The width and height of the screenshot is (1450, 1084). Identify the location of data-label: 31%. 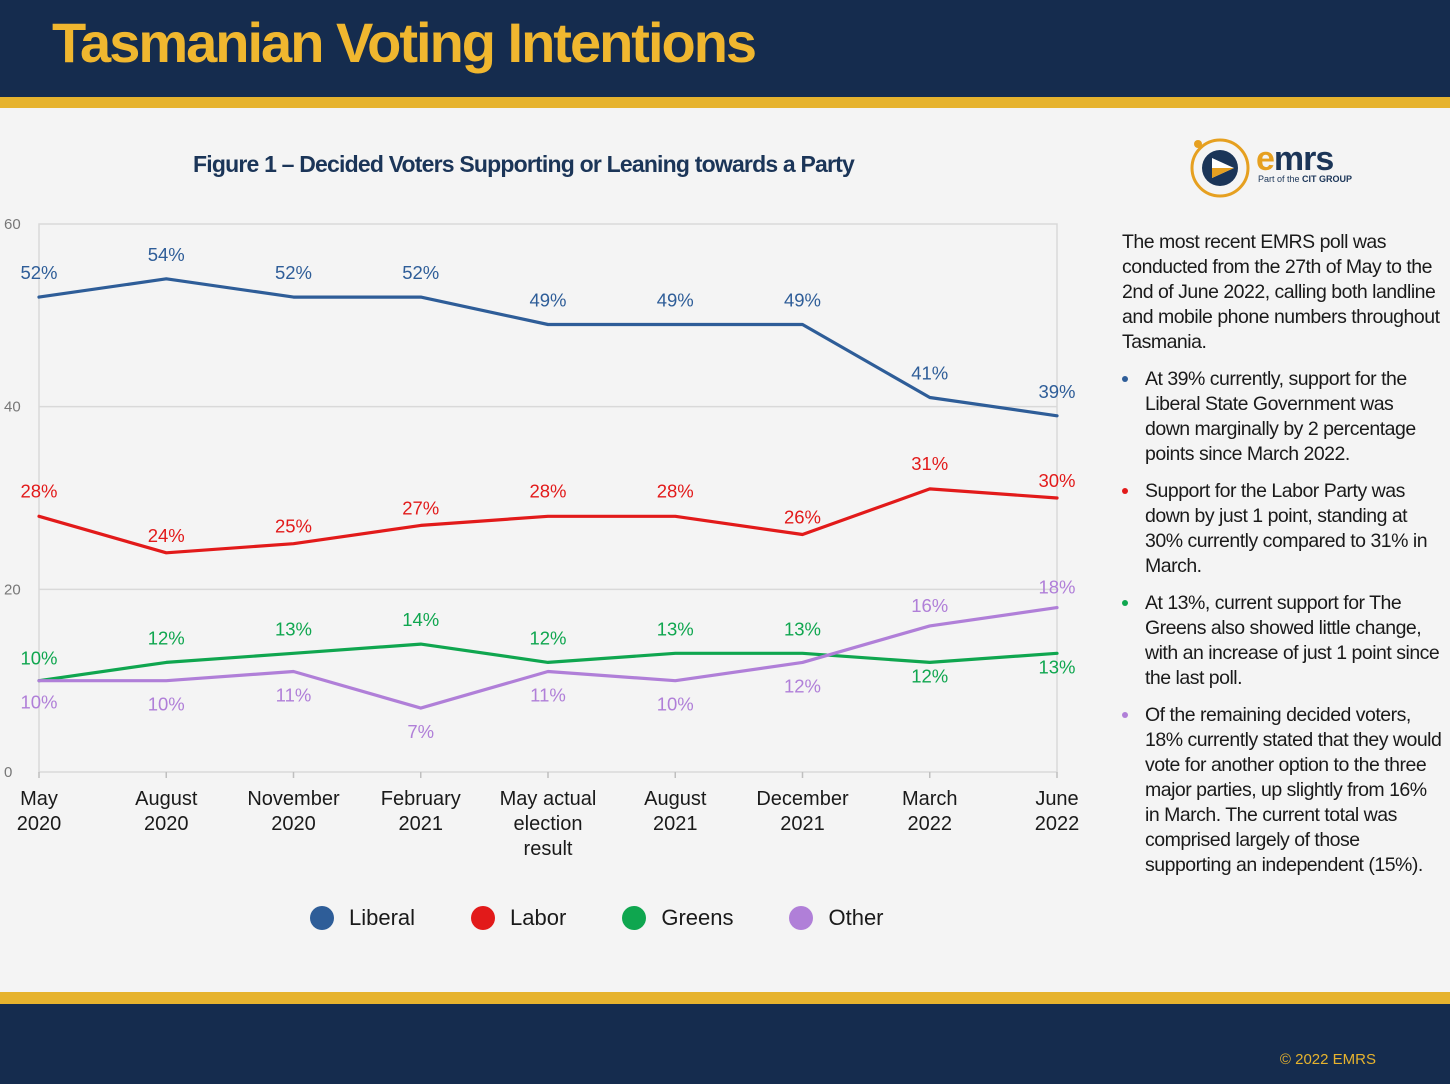
(929, 463).